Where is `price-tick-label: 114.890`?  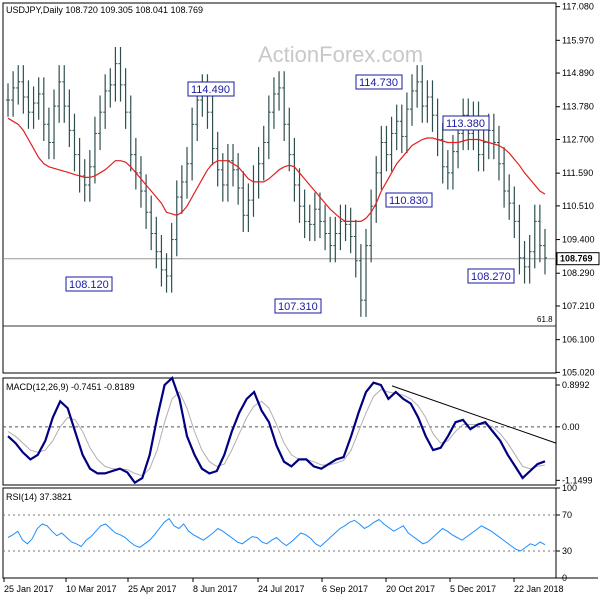
price-tick-label: 114.890 is located at coordinates (578, 73).